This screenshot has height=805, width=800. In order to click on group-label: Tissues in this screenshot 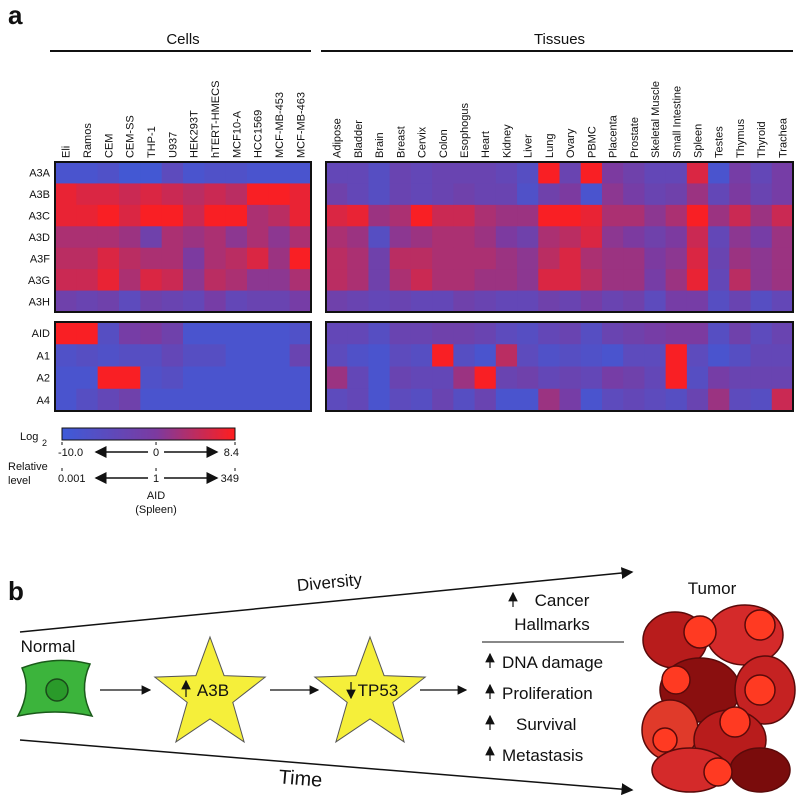, I will do `click(559, 39)`.